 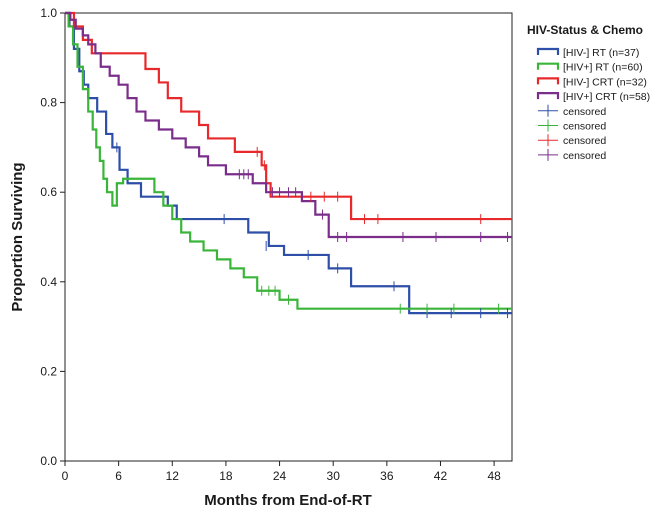 What do you see at coordinates (48, 103) in the screenshot?
I see `y-tick-label: 0.8` at bounding box center [48, 103].